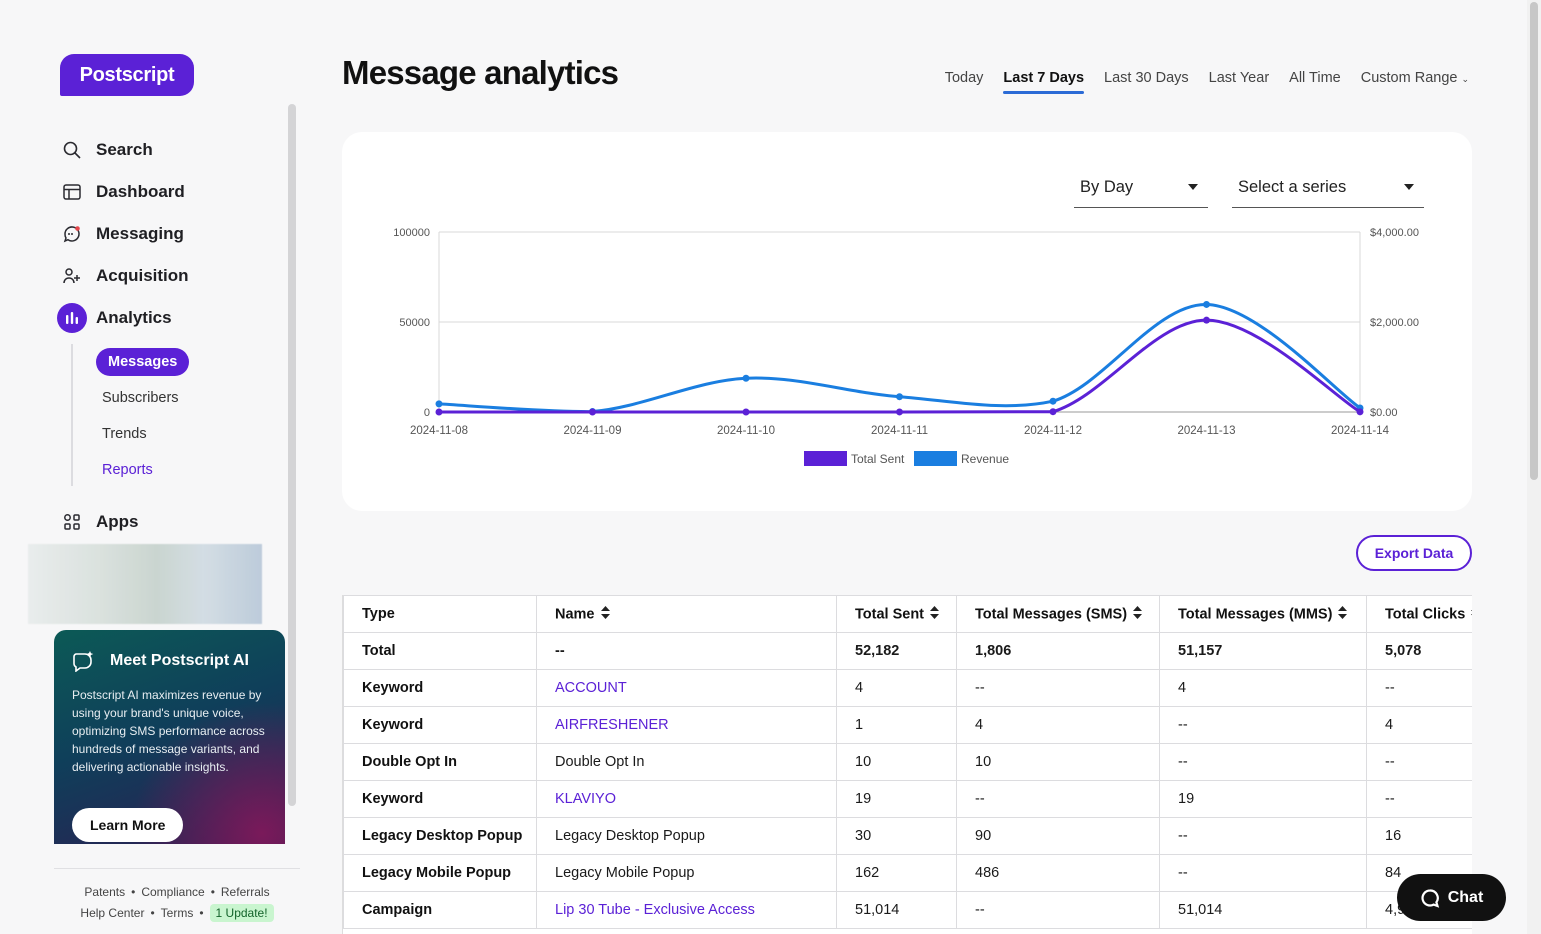  Describe the element at coordinates (112, 913) in the screenshot. I see `footer-link-help-center: Help Center` at that location.